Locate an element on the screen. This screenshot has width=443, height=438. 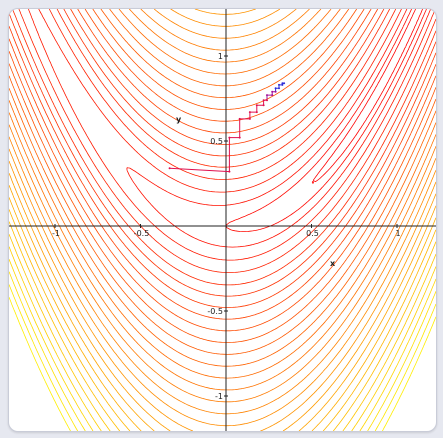
y-tick-label: -1 is located at coordinates (219, 396).